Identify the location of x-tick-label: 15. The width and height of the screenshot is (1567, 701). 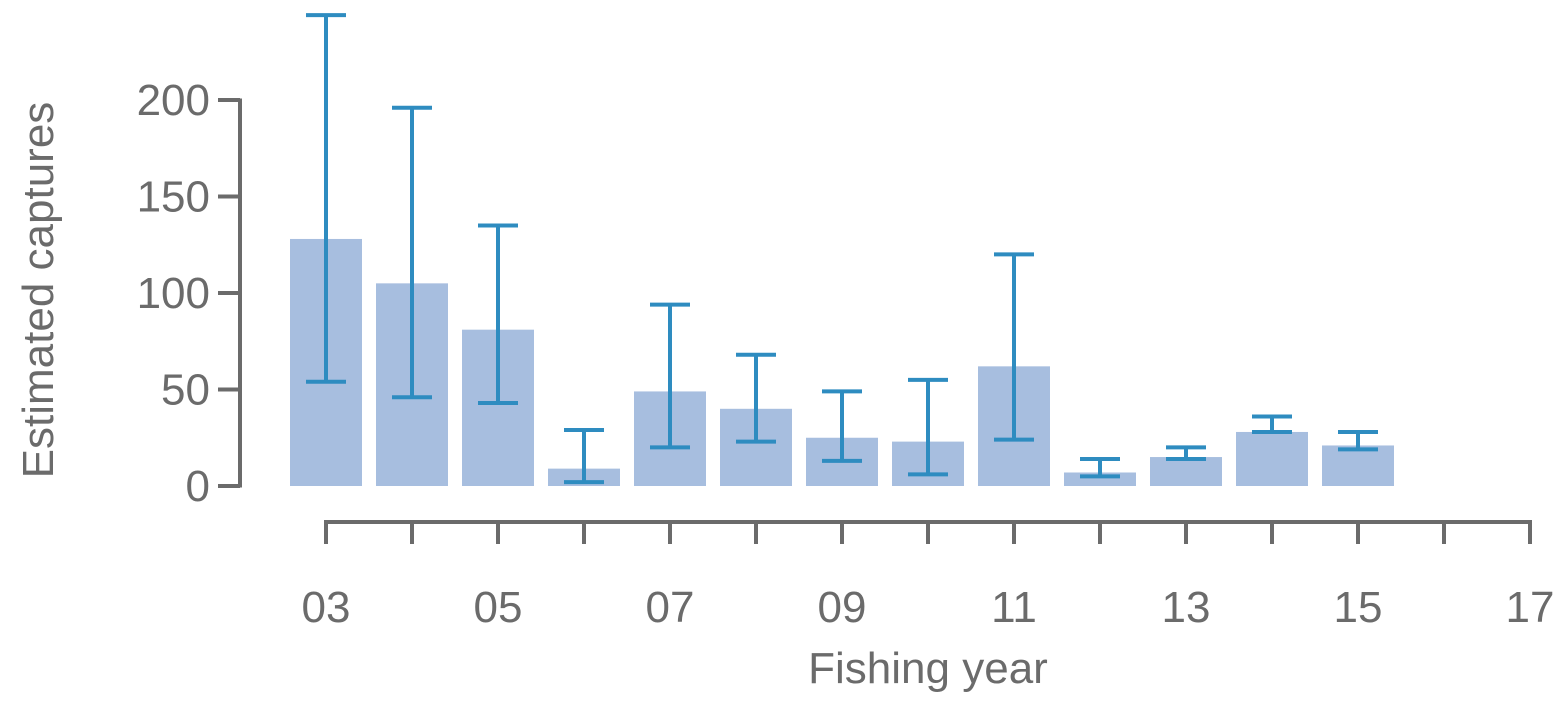
(1358, 607).